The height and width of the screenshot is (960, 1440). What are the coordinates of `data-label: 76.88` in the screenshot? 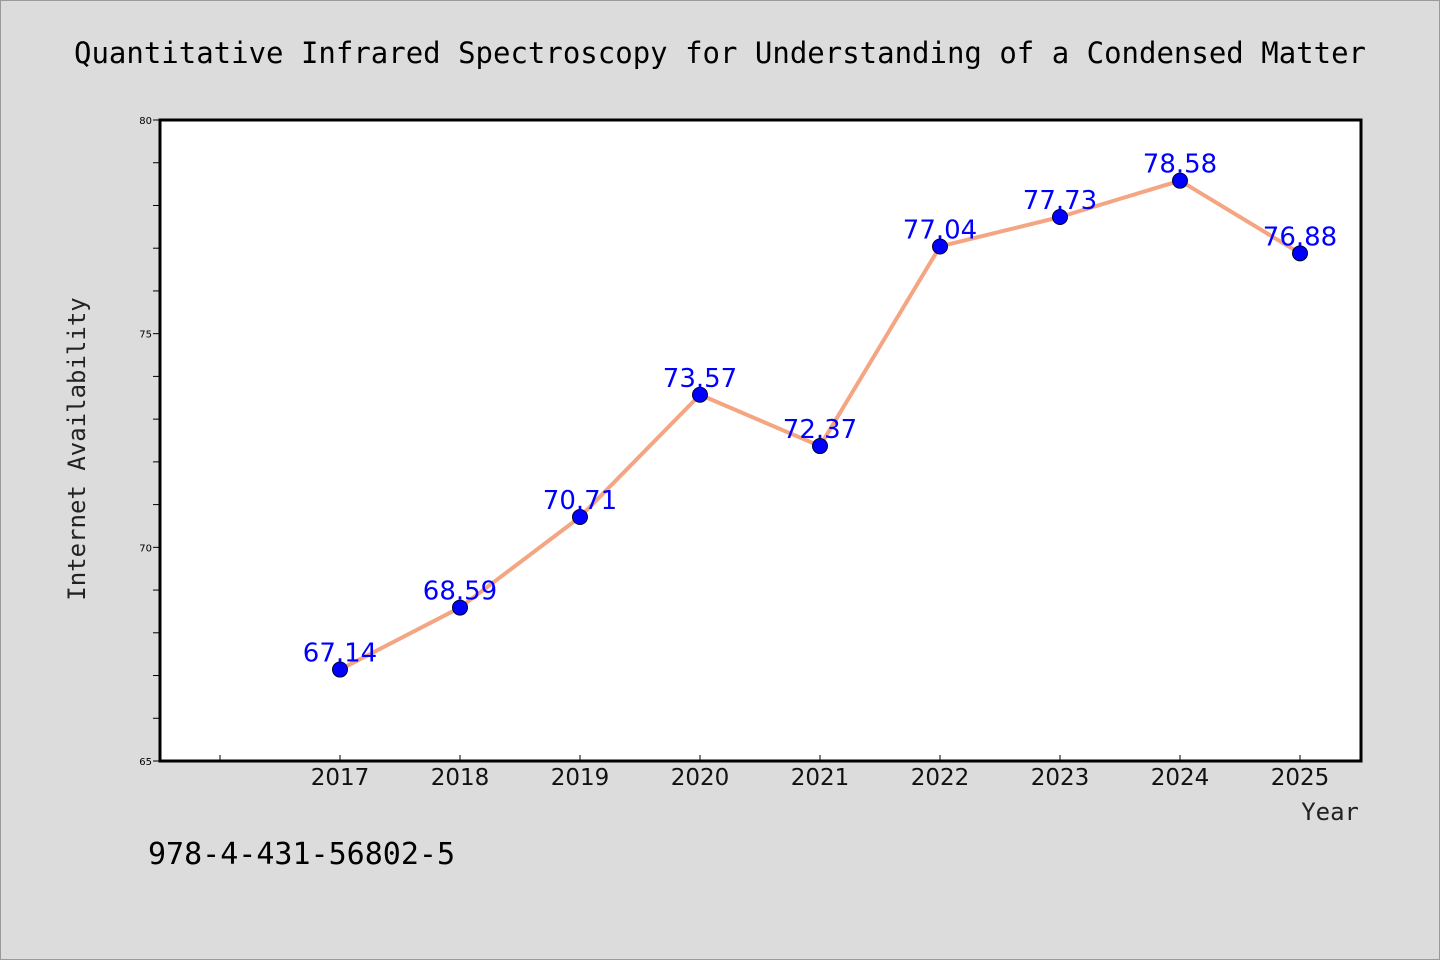 It's located at (1300, 237).